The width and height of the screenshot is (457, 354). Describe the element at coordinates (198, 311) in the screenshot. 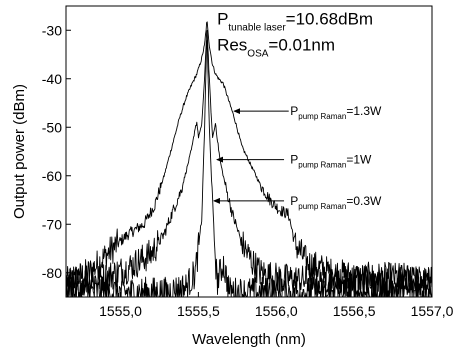

I see `x-tick-label: 1555,5` at that location.